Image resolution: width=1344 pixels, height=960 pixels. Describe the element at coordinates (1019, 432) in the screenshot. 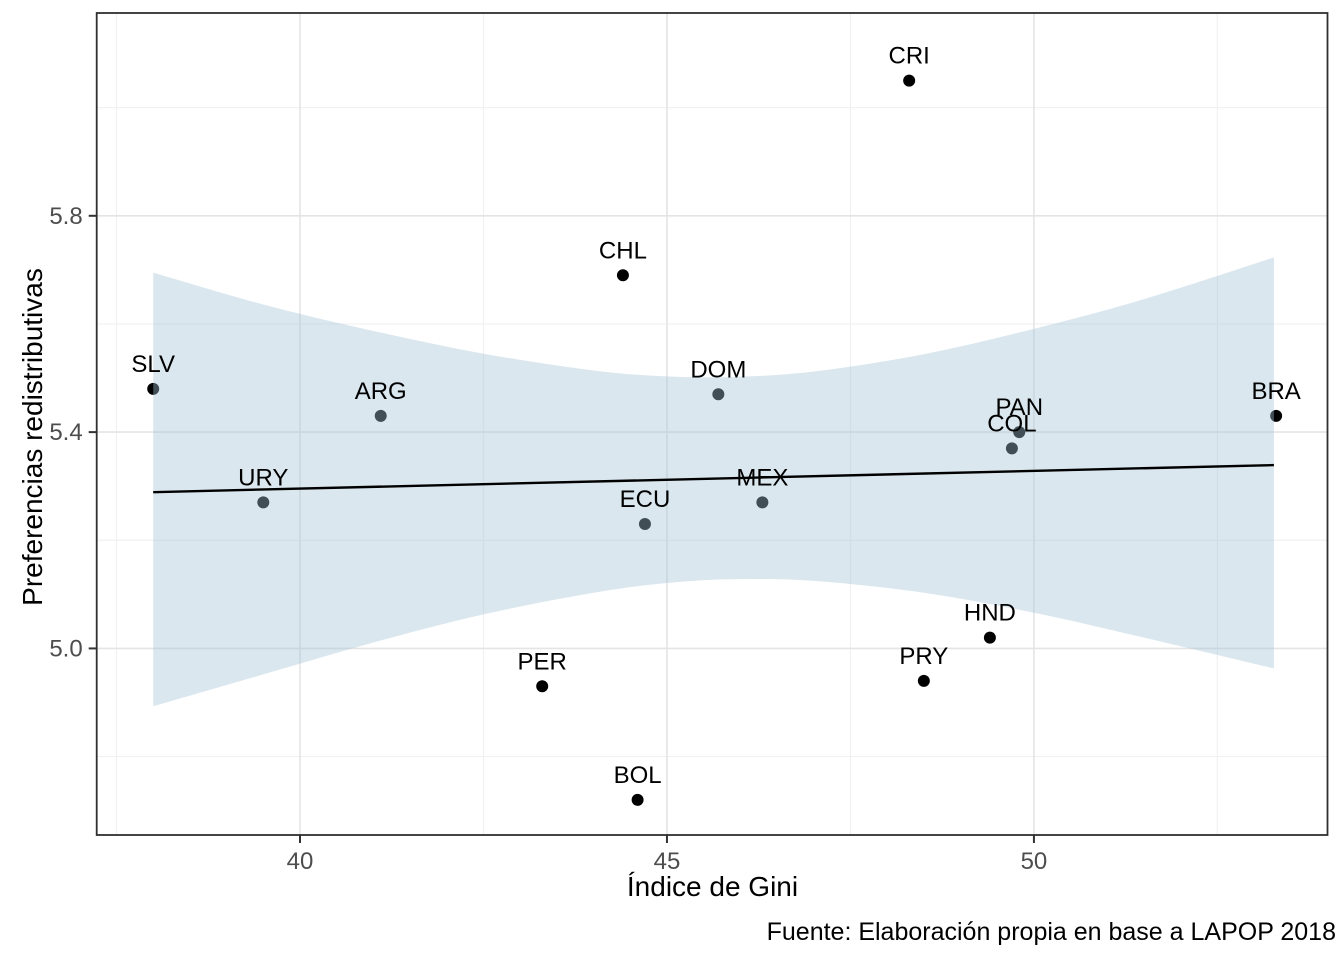

I see `point-PAN` at that location.